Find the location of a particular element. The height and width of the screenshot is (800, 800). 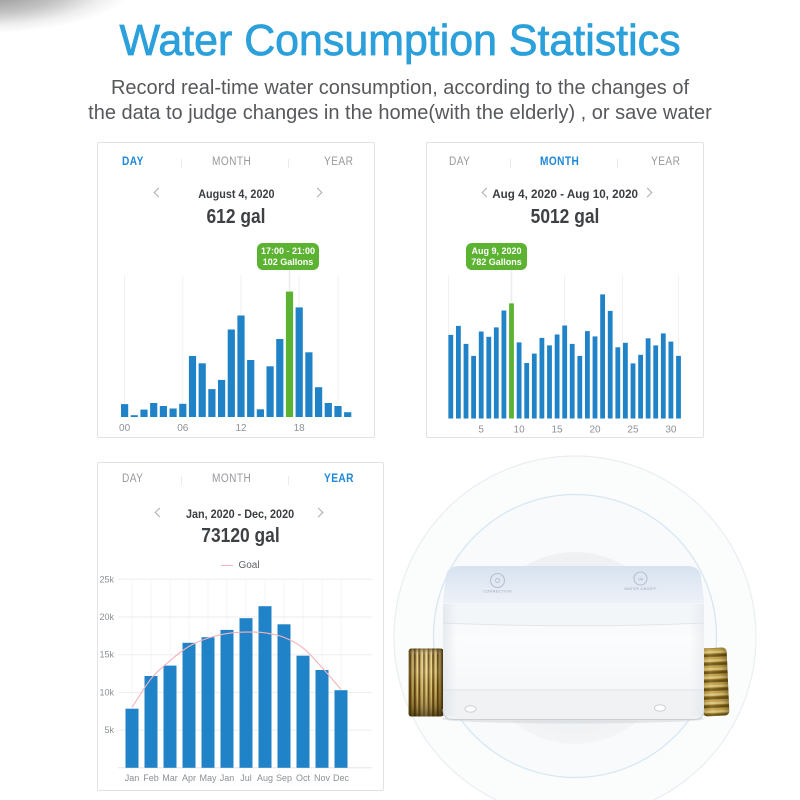

svg-text: CONNECTION is located at coordinates (497, 592).